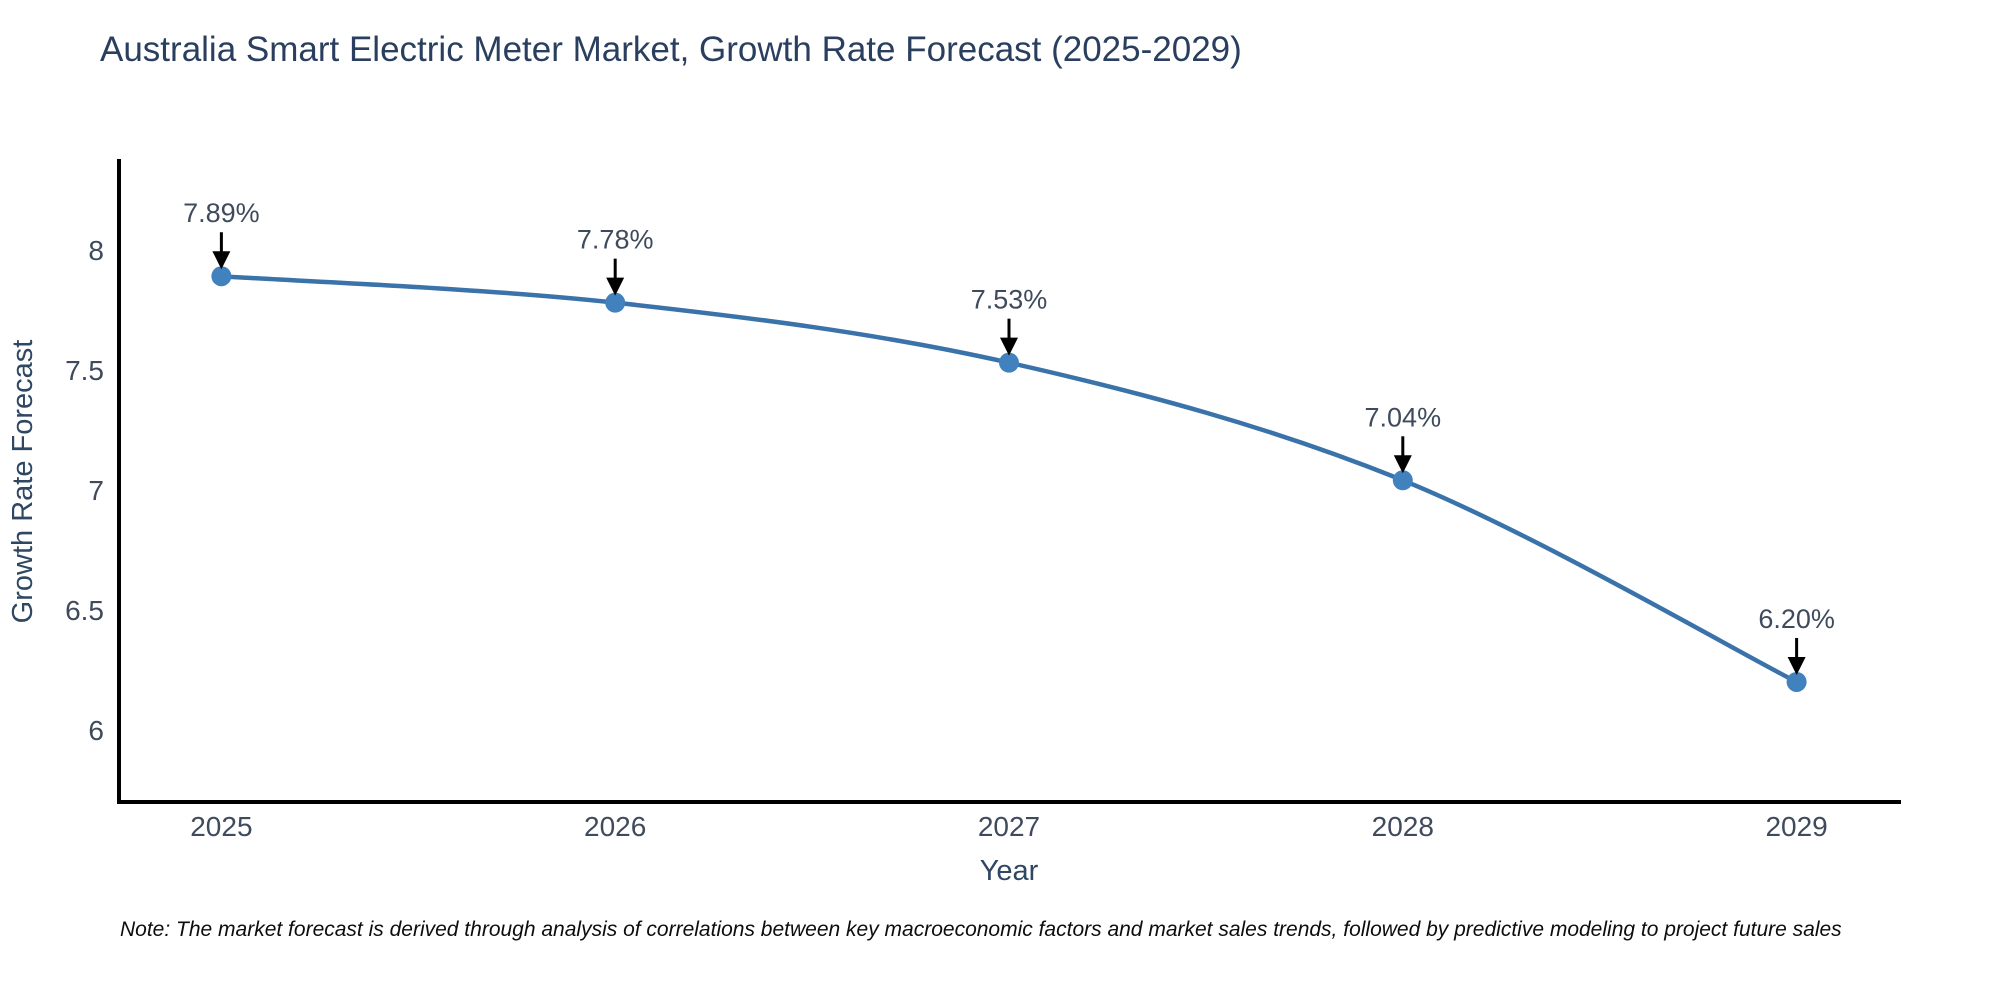 This screenshot has height=1000, width=2000. What do you see at coordinates (96, 250) in the screenshot?
I see `y-tick-label: 8` at bounding box center [96, 250].